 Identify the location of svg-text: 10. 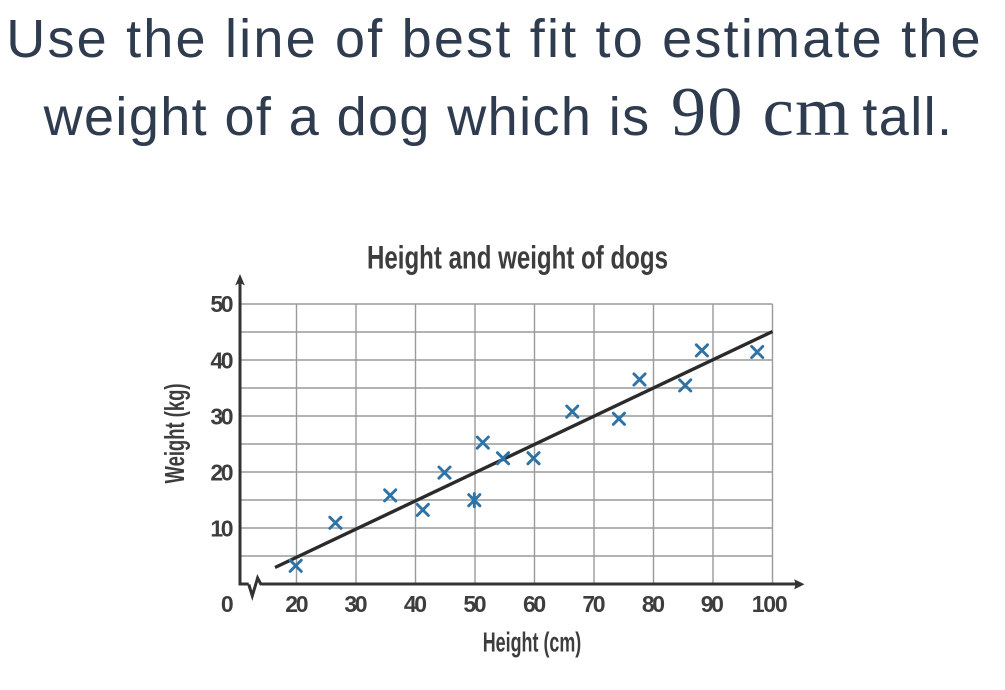
(221, 528).